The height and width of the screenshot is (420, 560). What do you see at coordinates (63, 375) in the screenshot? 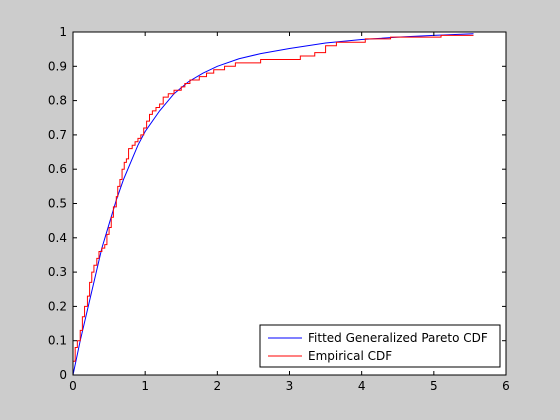
I see `y-tick-label: 0` at bounding box center [63, 375].